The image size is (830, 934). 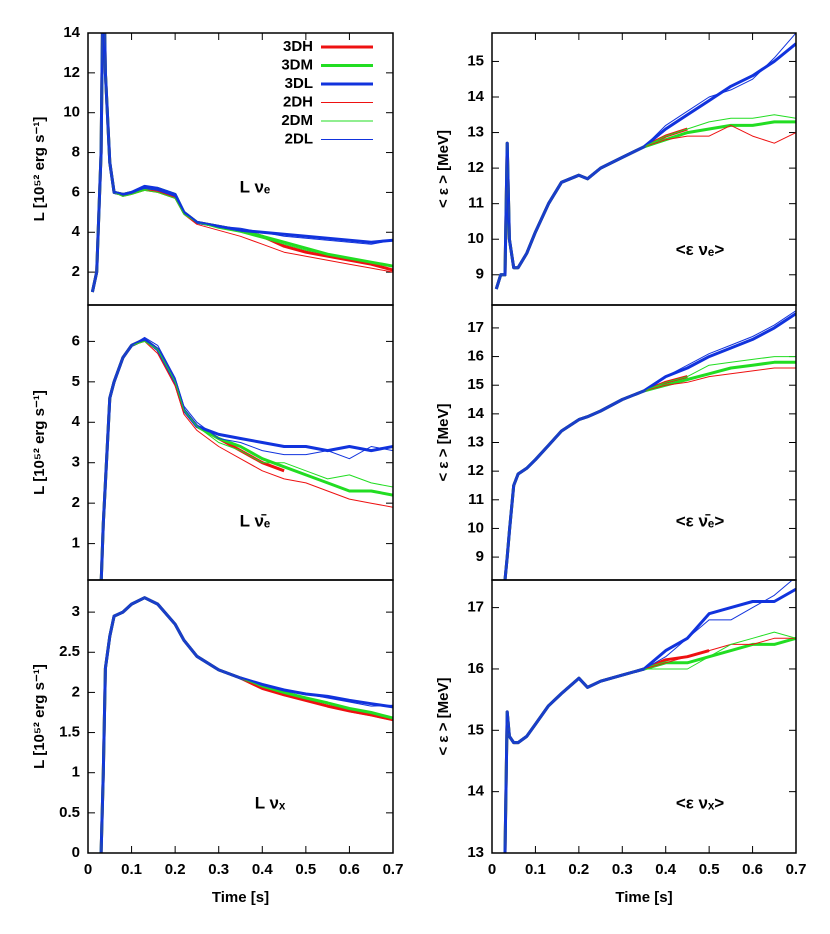 I want to click on x-tick-label: 0, so click(x=492, y=869).